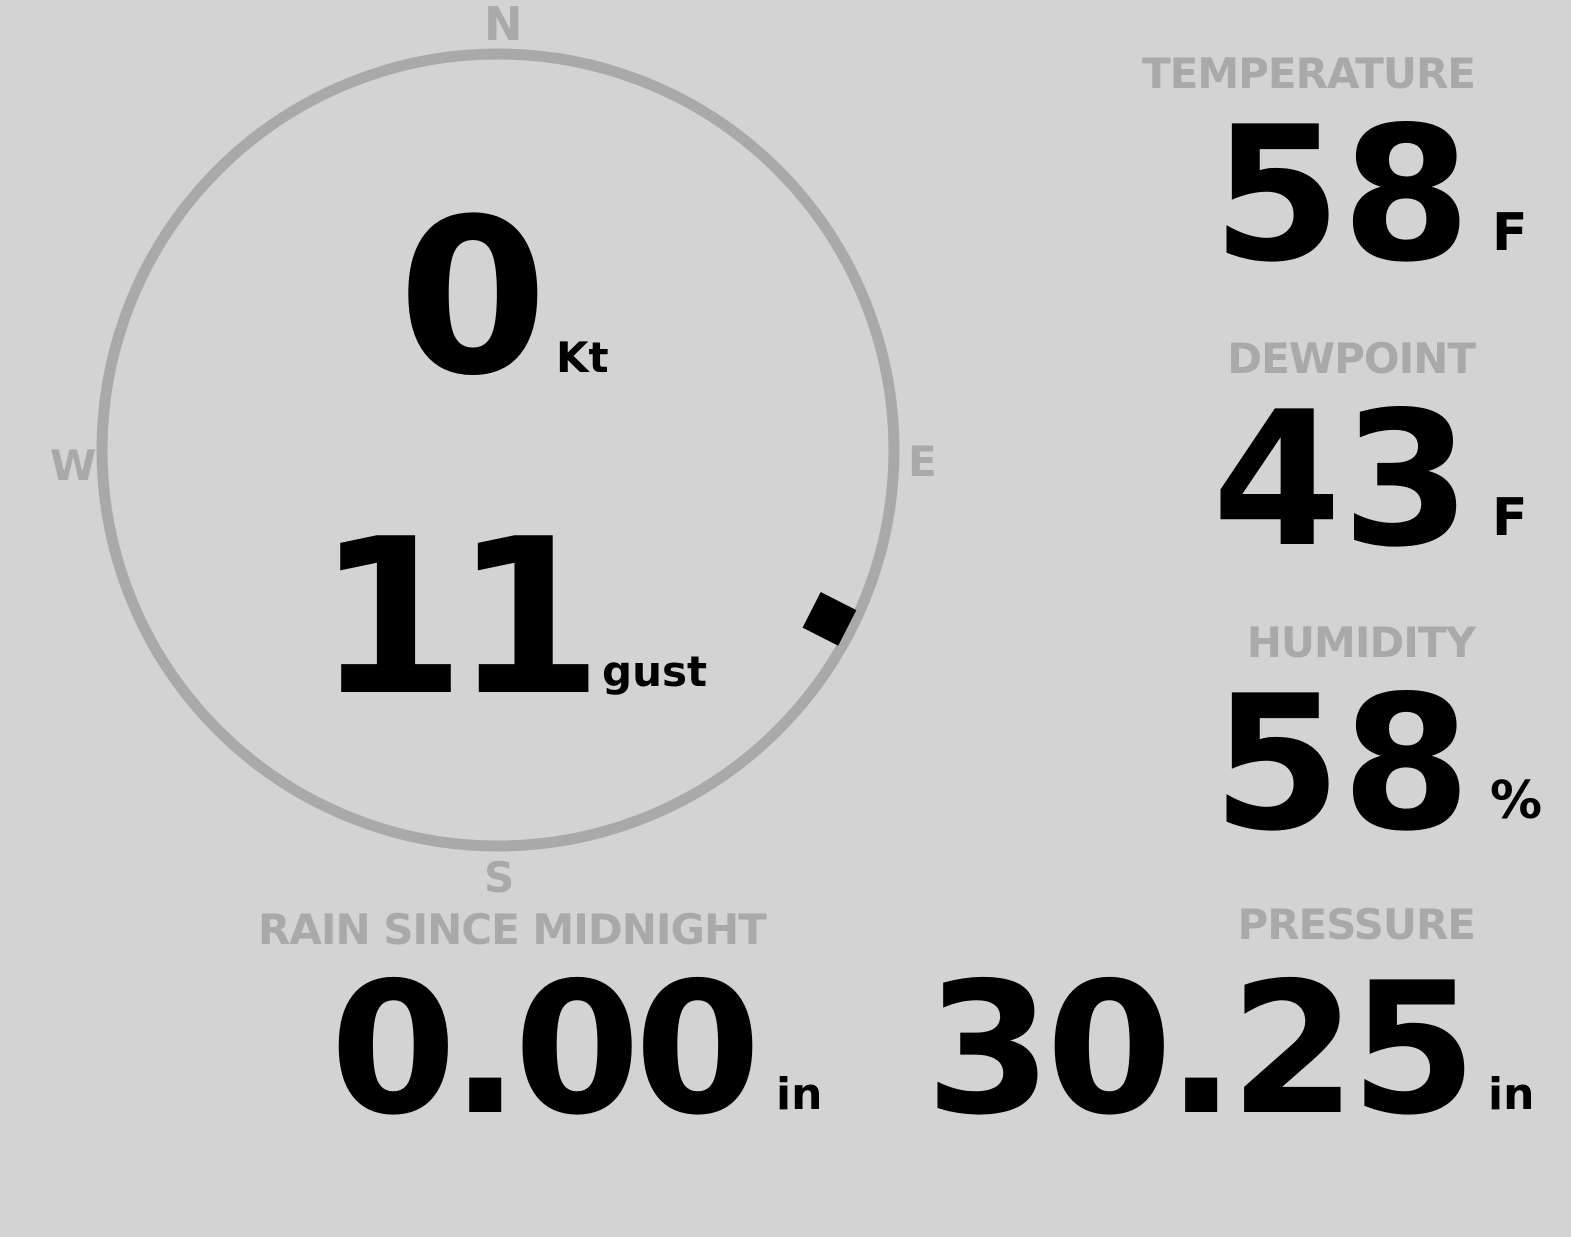 This screenshot has width=1571, height=1237. What do you see at coordinates (73, 465) in the screenshot?
I see `compass-west-label: W` at bounding box center [73, 465].